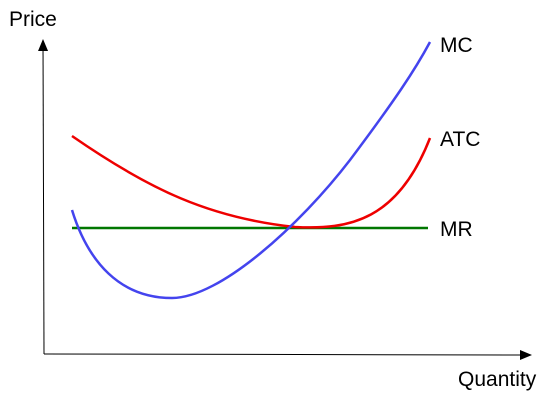 This screenshot has height=400, width=560. Describe the element at coordinates (287, 354) in the screenshot. I see `x-axis` at that location.